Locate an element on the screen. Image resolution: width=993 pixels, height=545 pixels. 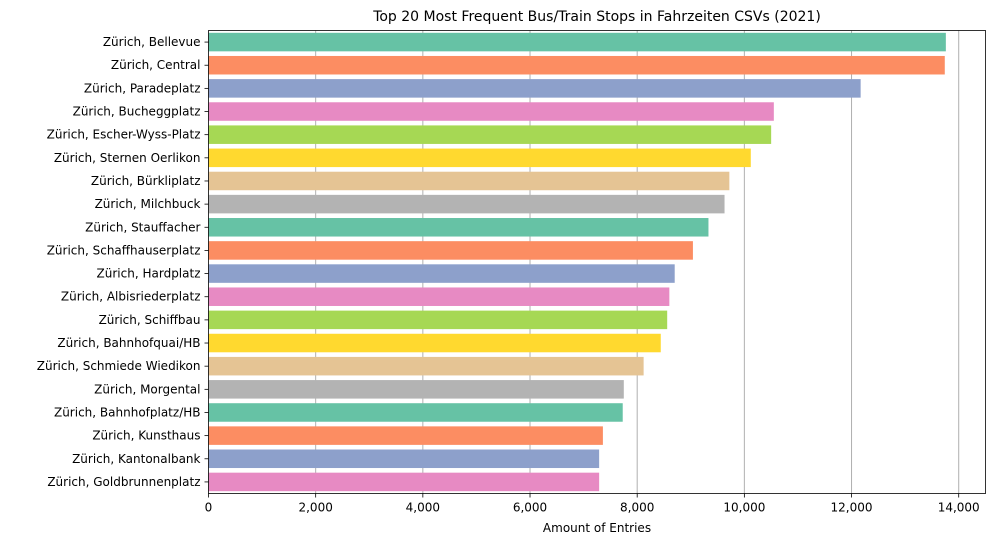
category-label: Zürich, Paradeplatz is located at coordinates (142, 88).